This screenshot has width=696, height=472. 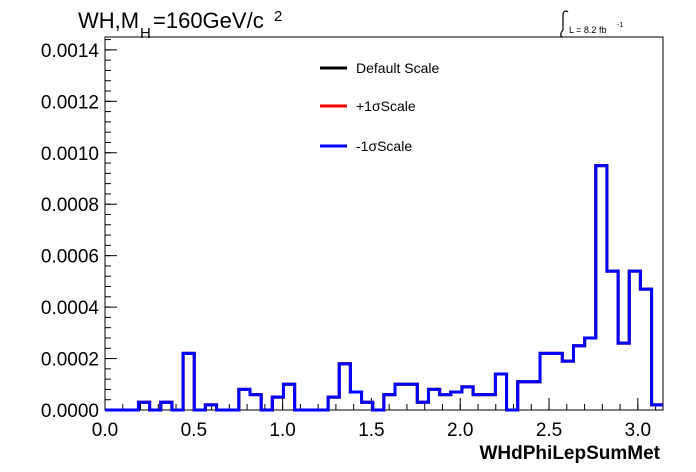 What do you see at coordinates (570, 453) in the screenshot?
I see `x-axis-label: WHdPhiLepSumMet` at bounding box center [570, 453].